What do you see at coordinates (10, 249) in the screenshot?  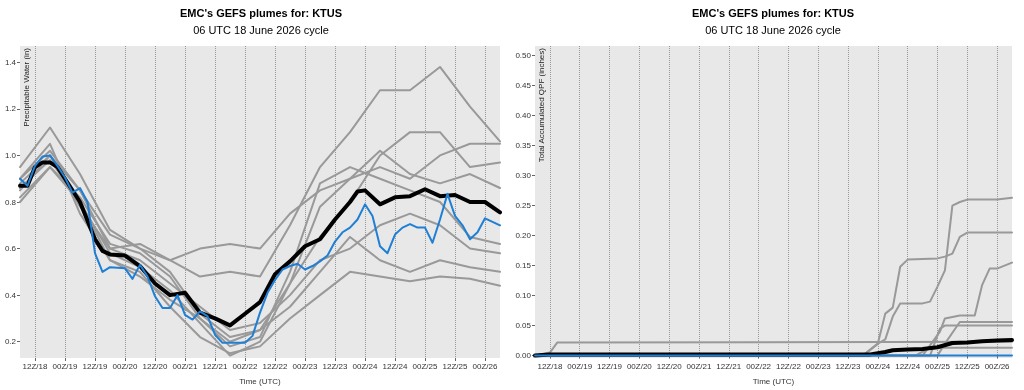 I see `y-tick-label: 0.6` at bounding box center [10, 249].